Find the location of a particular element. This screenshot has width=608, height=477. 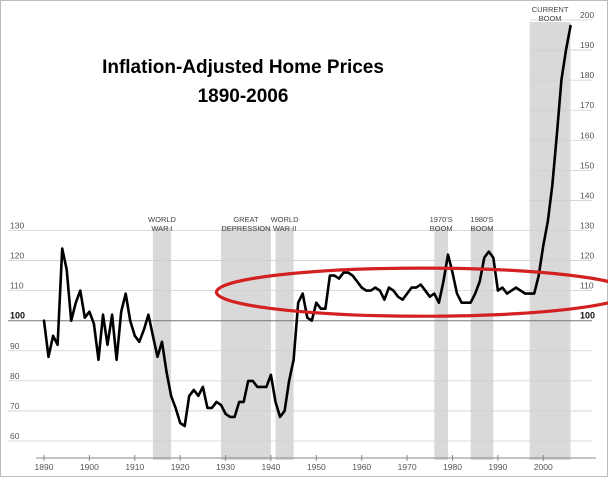

chart-title: Inflation-Adjusted Home Prices is located at coordinates (243, 67).